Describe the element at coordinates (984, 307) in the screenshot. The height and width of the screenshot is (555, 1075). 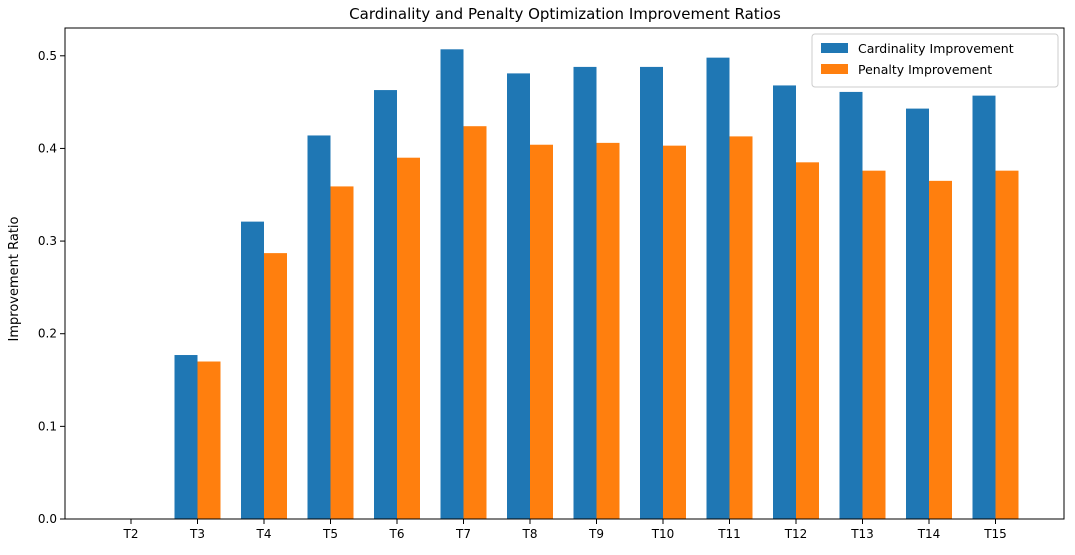
I see `bar-cardinality-t15` at that location.